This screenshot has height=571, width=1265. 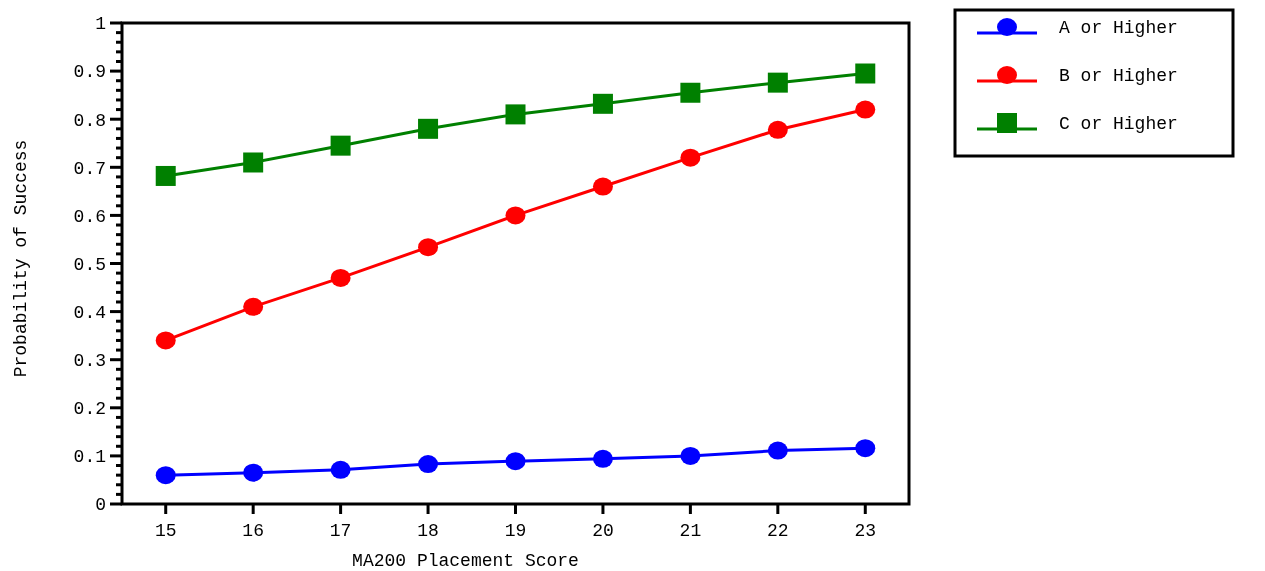 What do you see at coordinates (253, 531) in the screenshot?
I see `x-tick-label: 16` at bounding box center [253, 531].